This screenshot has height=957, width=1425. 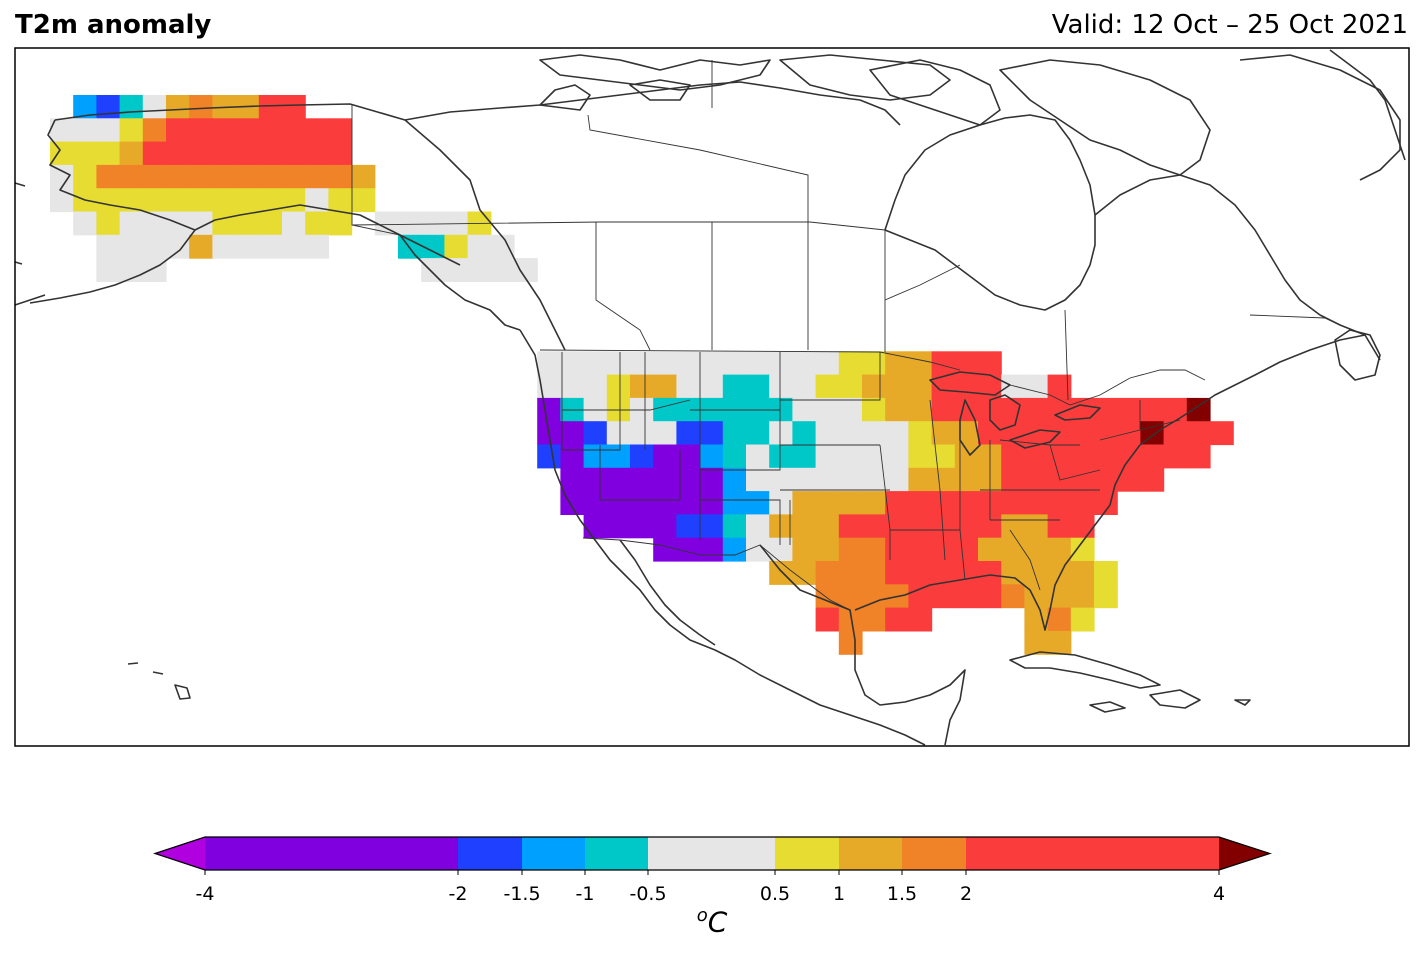 I want to click on colorbar-tick-label: -2, so click(x=458, y=894).